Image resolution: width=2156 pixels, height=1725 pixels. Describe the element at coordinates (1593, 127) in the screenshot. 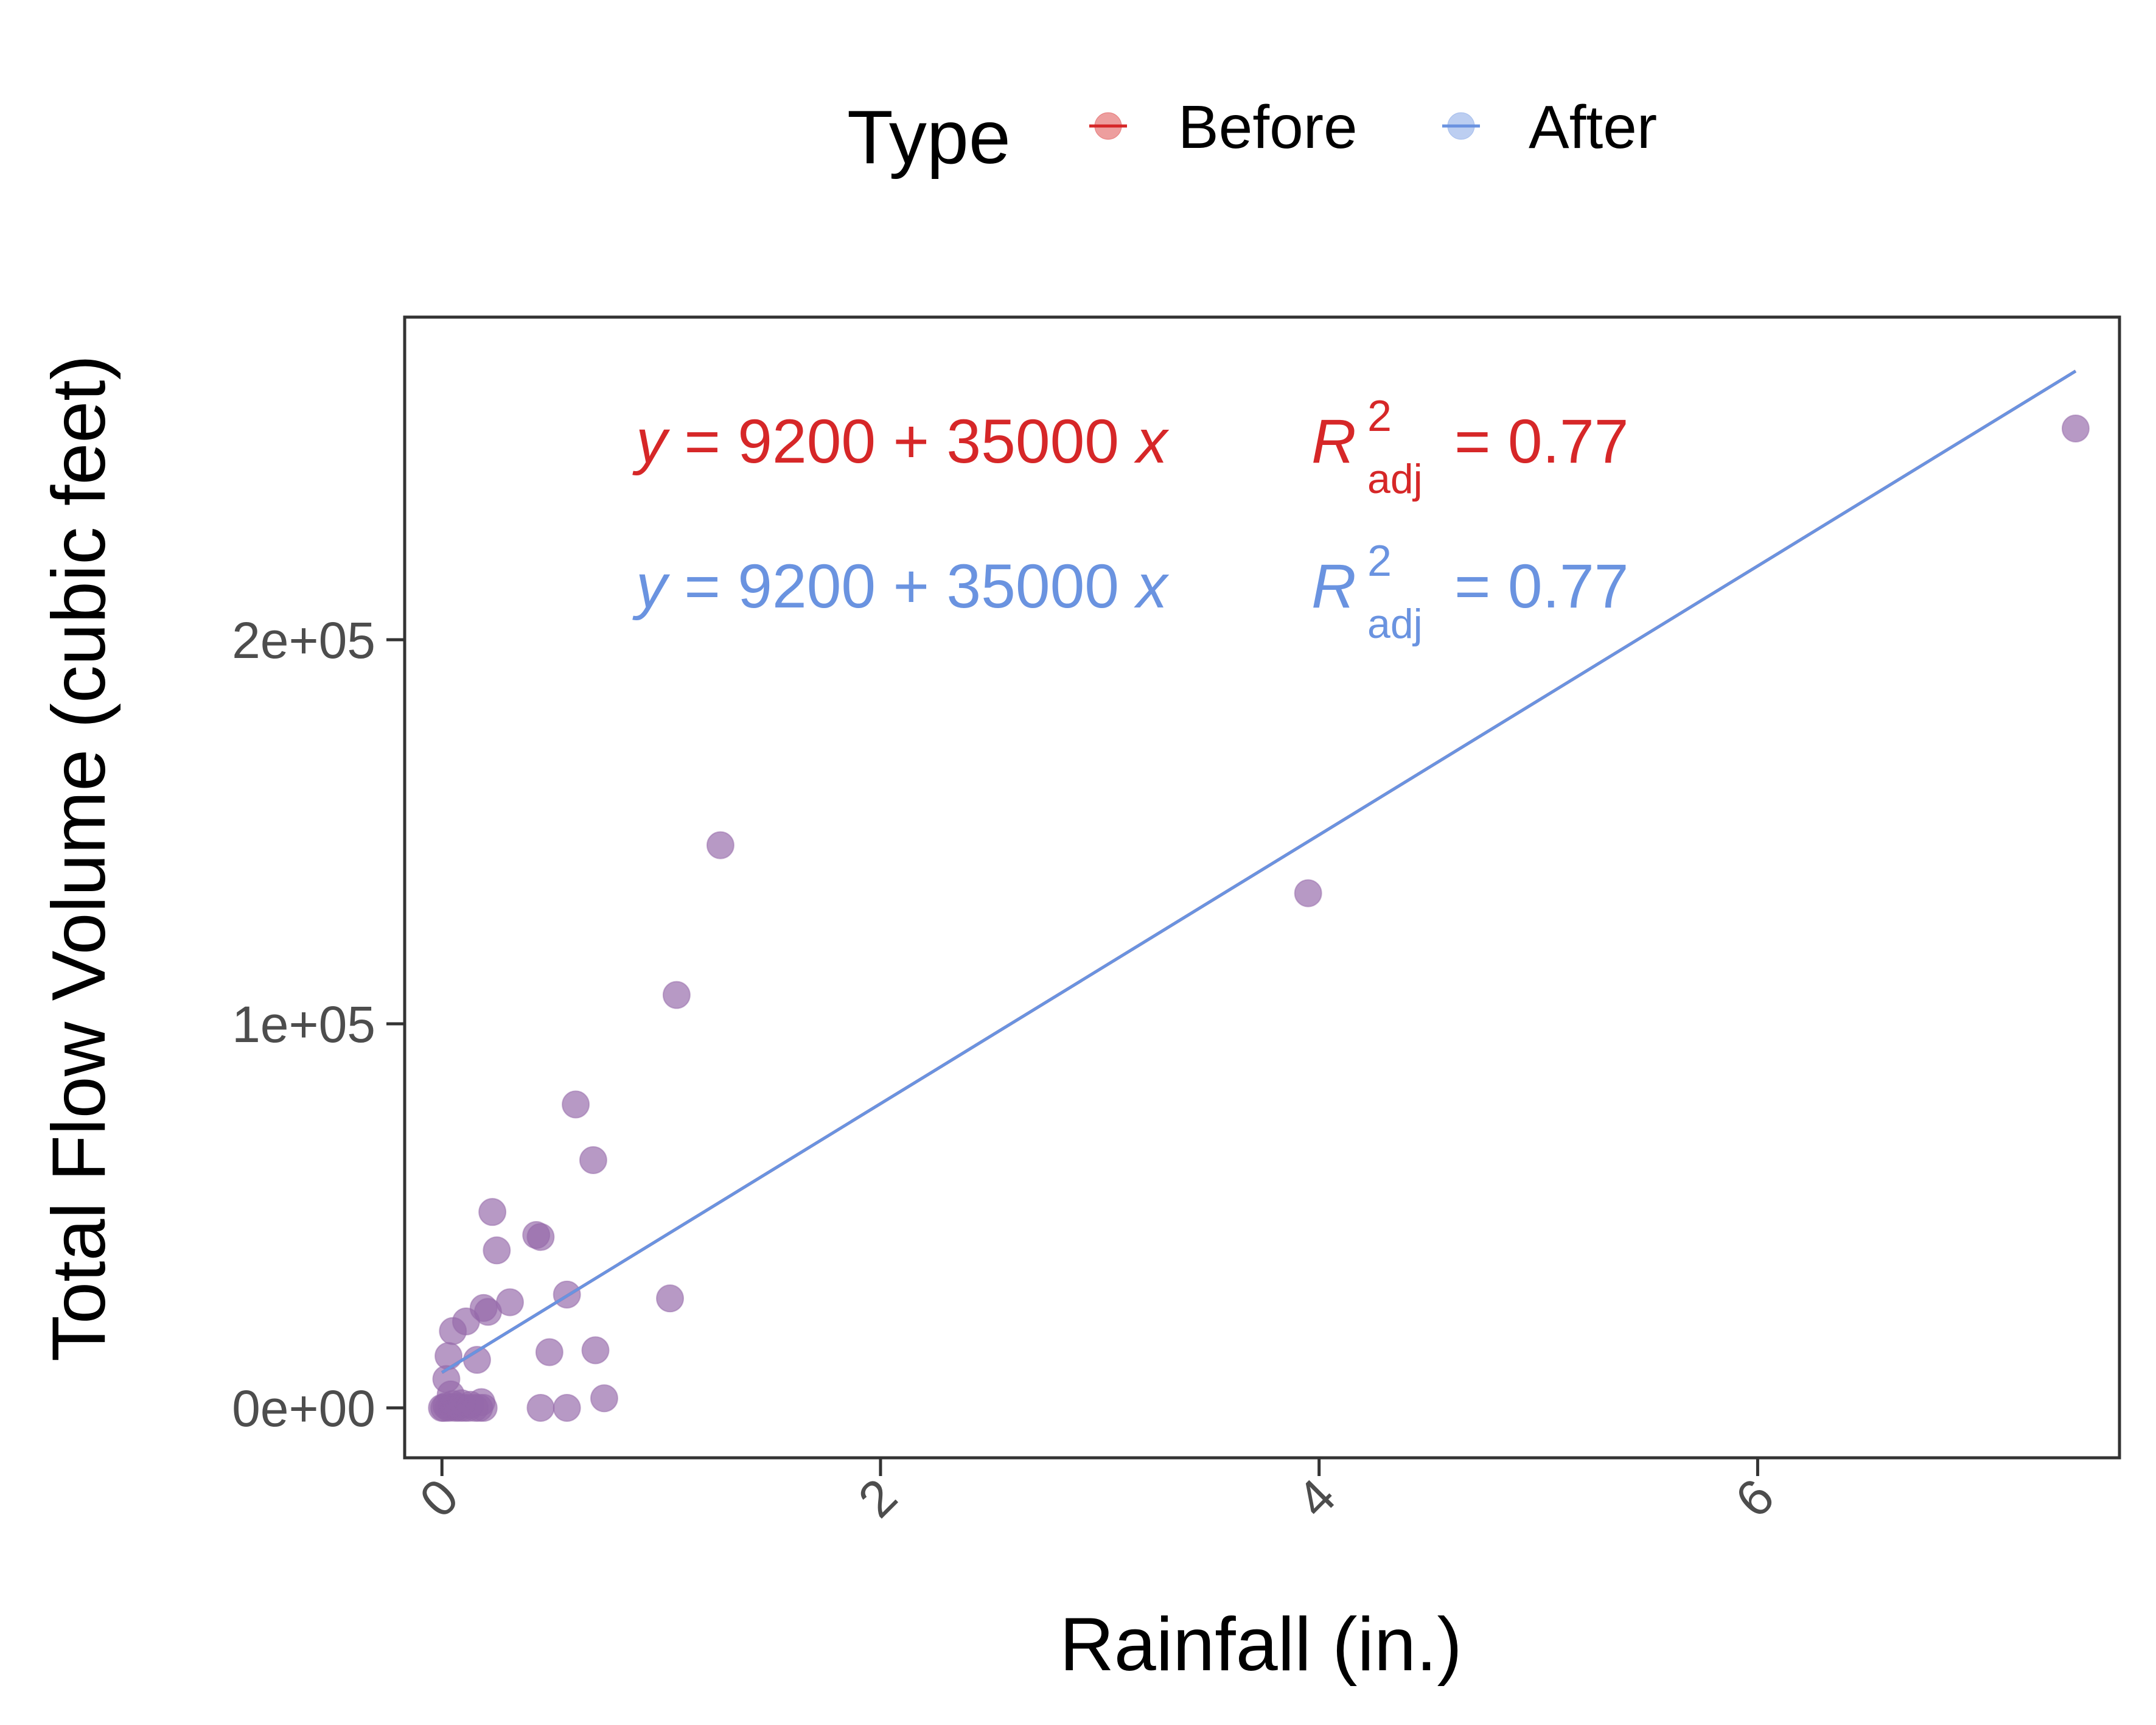

I see `legend-label-after: After` at that location.